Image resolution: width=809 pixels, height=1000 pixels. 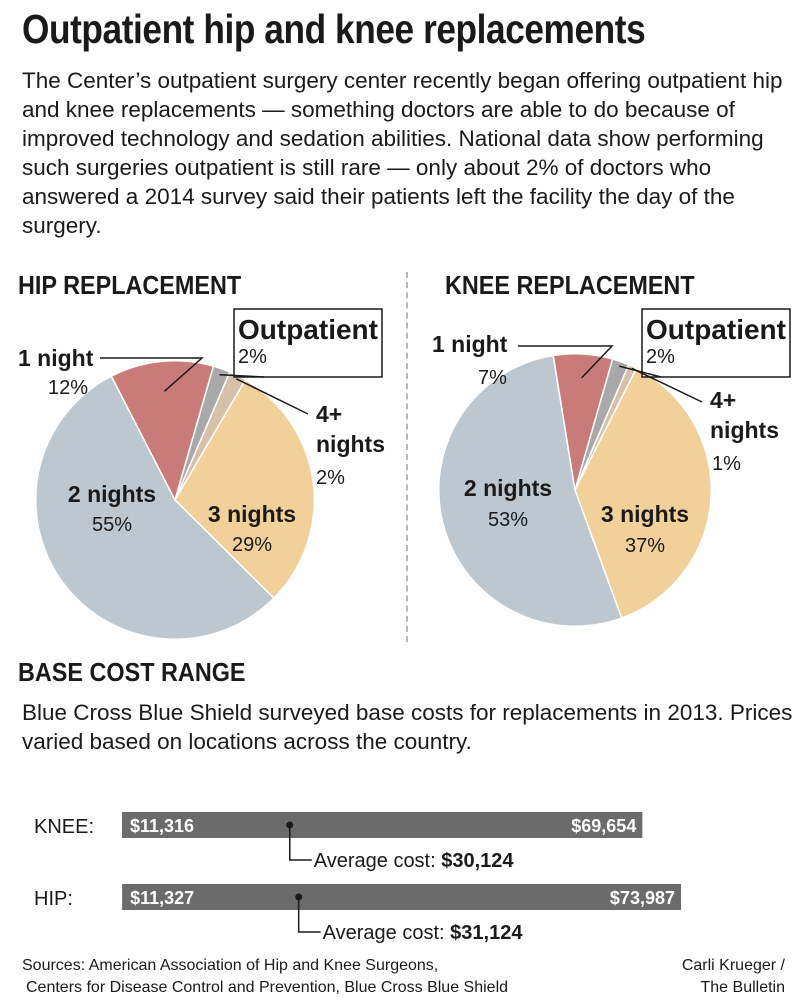 I want to click on bar-min-label: $11,316, so click(x=162, y=826).